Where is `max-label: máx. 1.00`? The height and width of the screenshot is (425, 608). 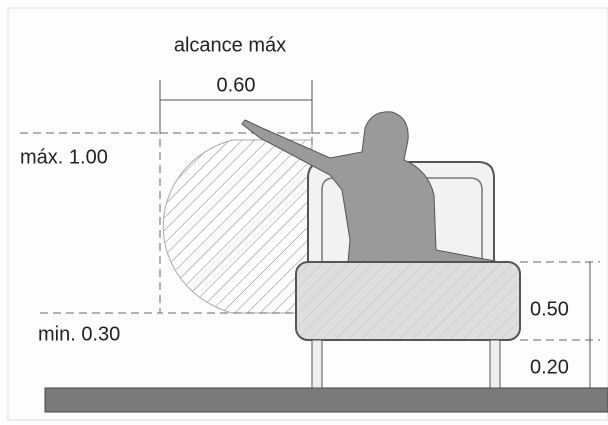 max-label: máx. 1.00 is located at coordinates (64, 157).